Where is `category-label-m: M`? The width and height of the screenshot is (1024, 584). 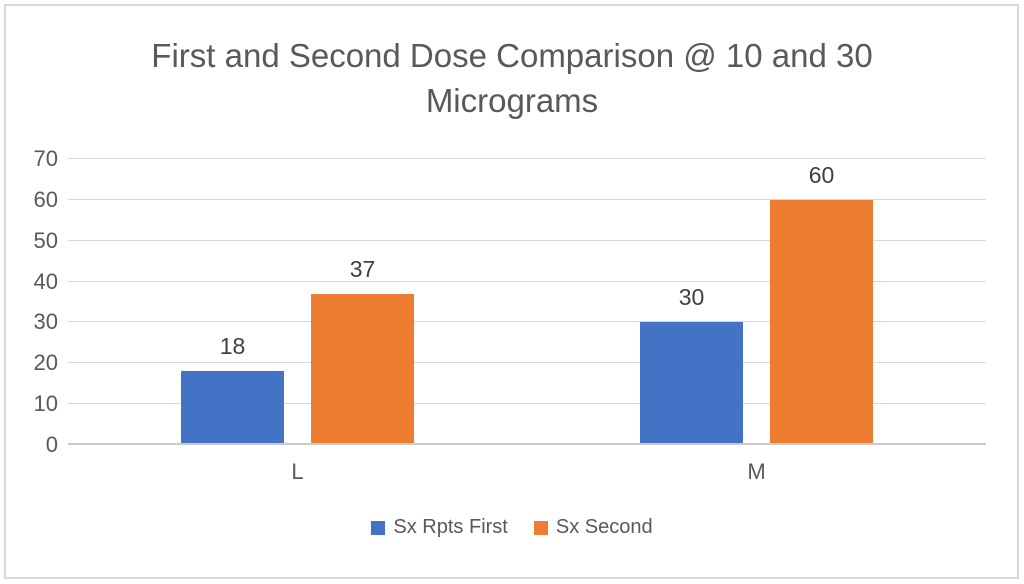 category-label-m: M is located at coordinates (756, 471).